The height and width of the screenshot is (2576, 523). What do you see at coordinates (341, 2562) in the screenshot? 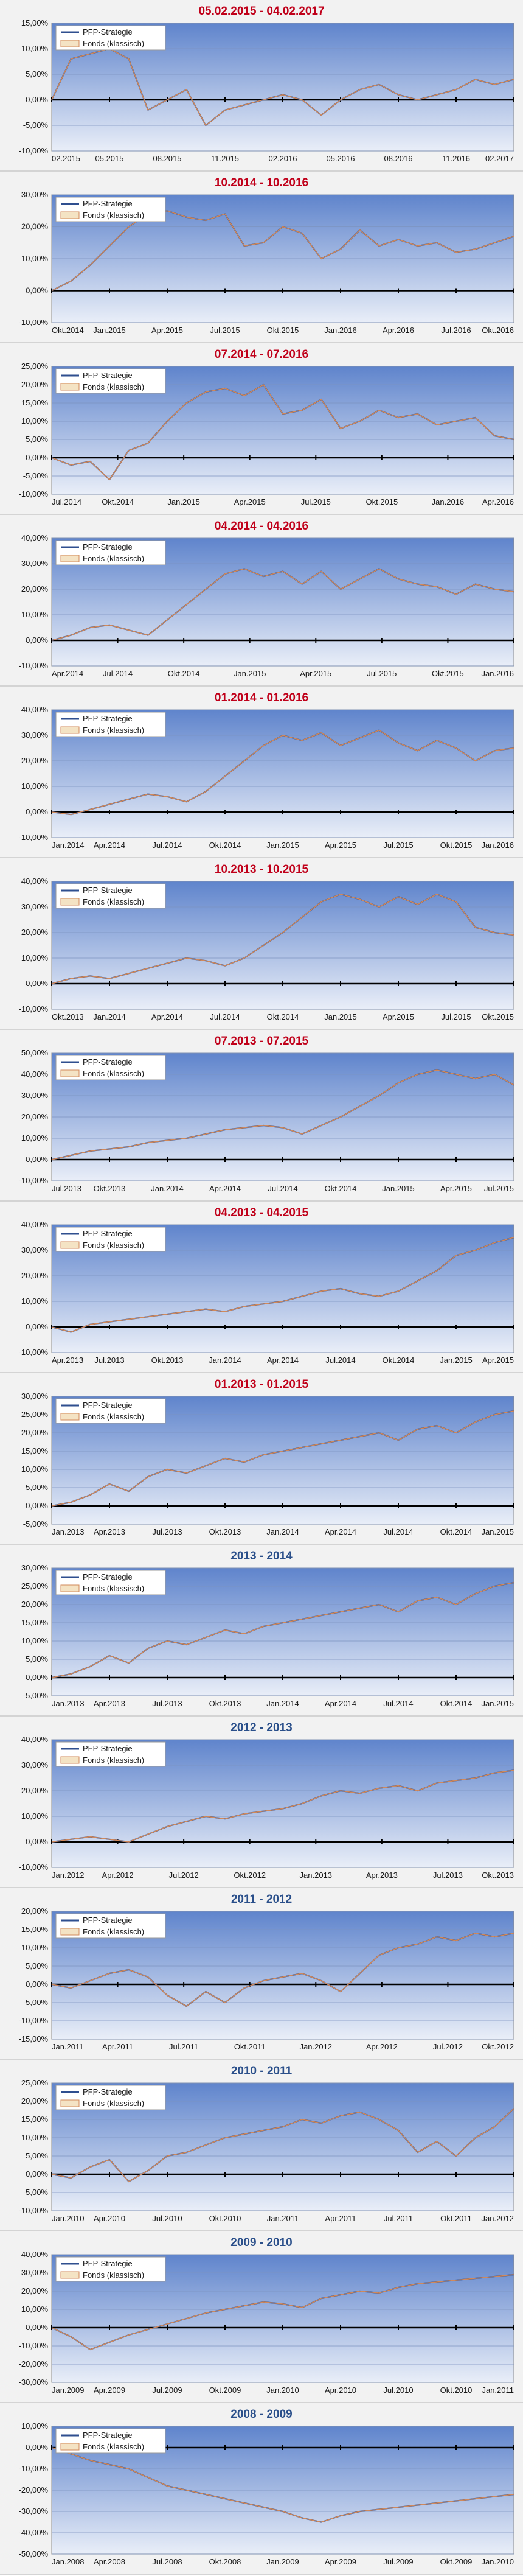
I see `x-tick-label: Apr.2009` at bounding box center [341, 2562].